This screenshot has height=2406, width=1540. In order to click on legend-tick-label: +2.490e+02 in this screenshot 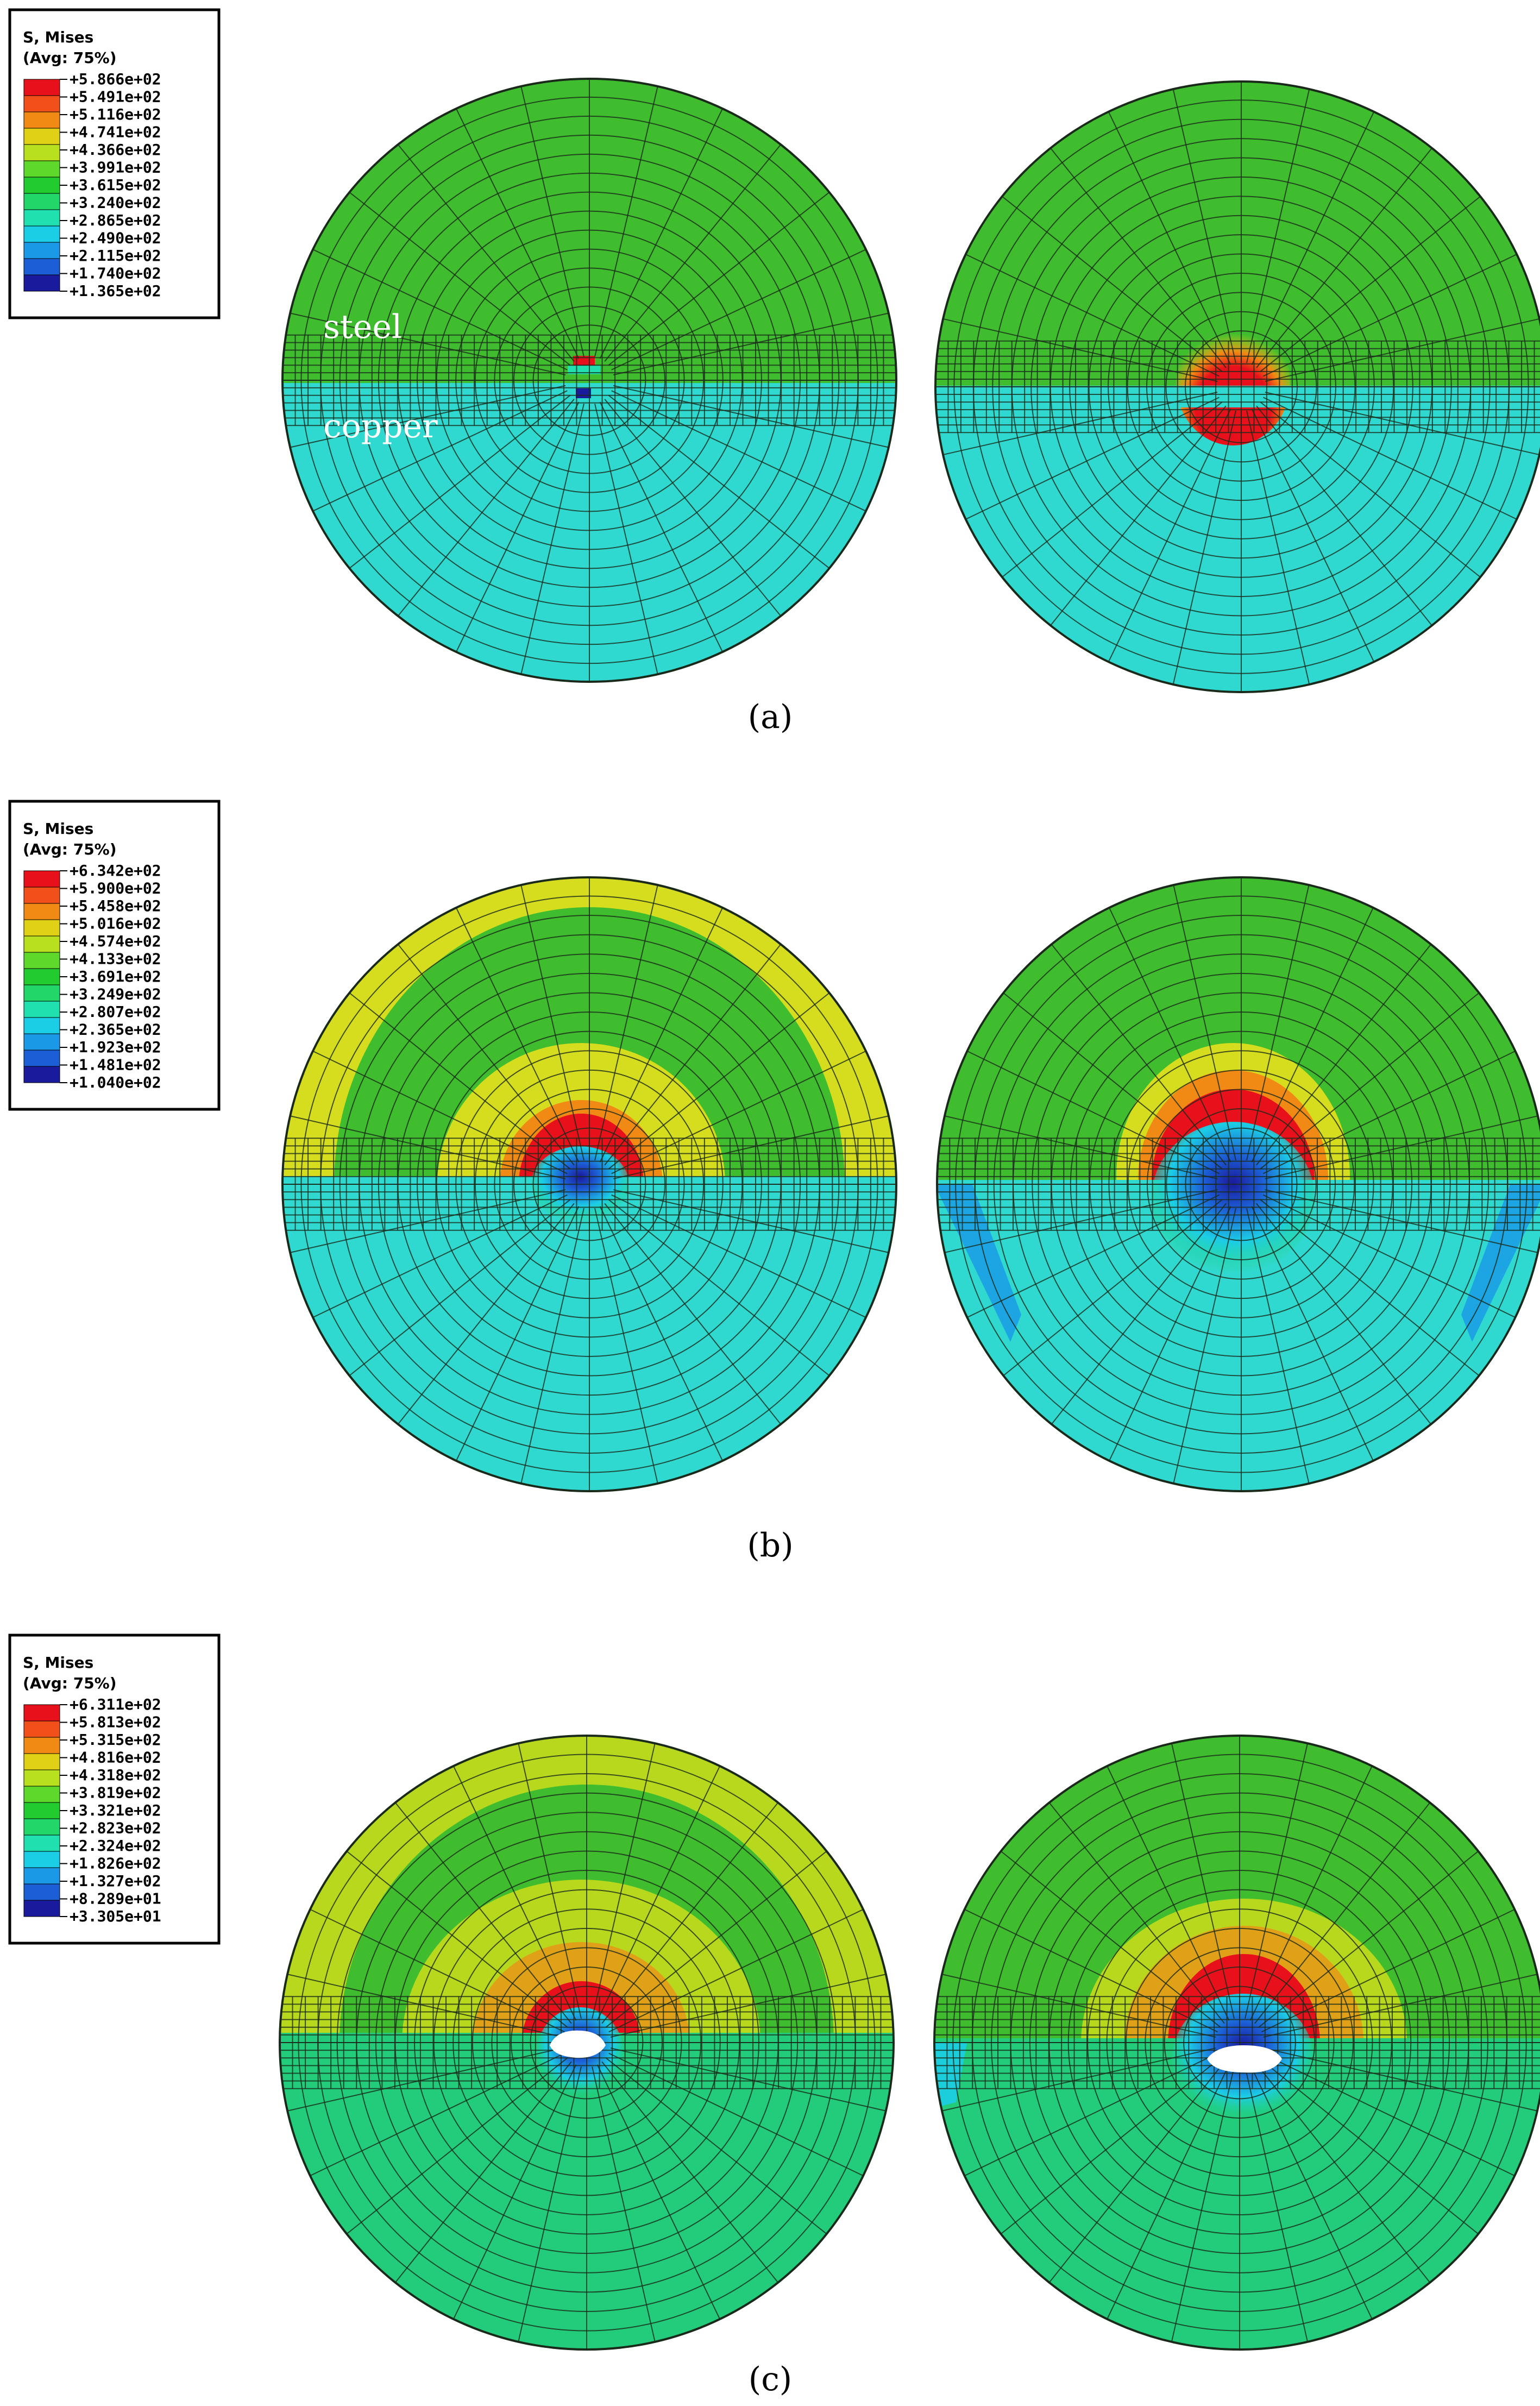, I will do `click(115, 238)`.